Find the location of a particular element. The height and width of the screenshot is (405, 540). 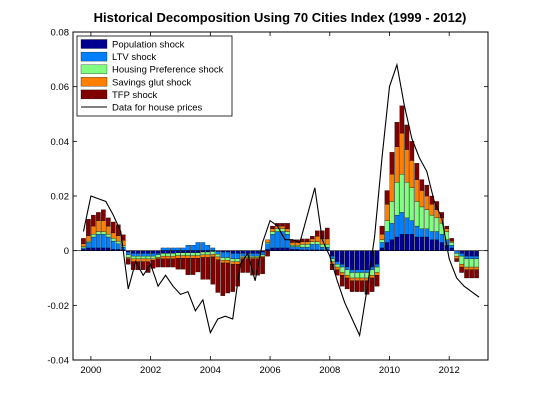

y-tick-label: 0.04 is located at coordinates (60, 142).